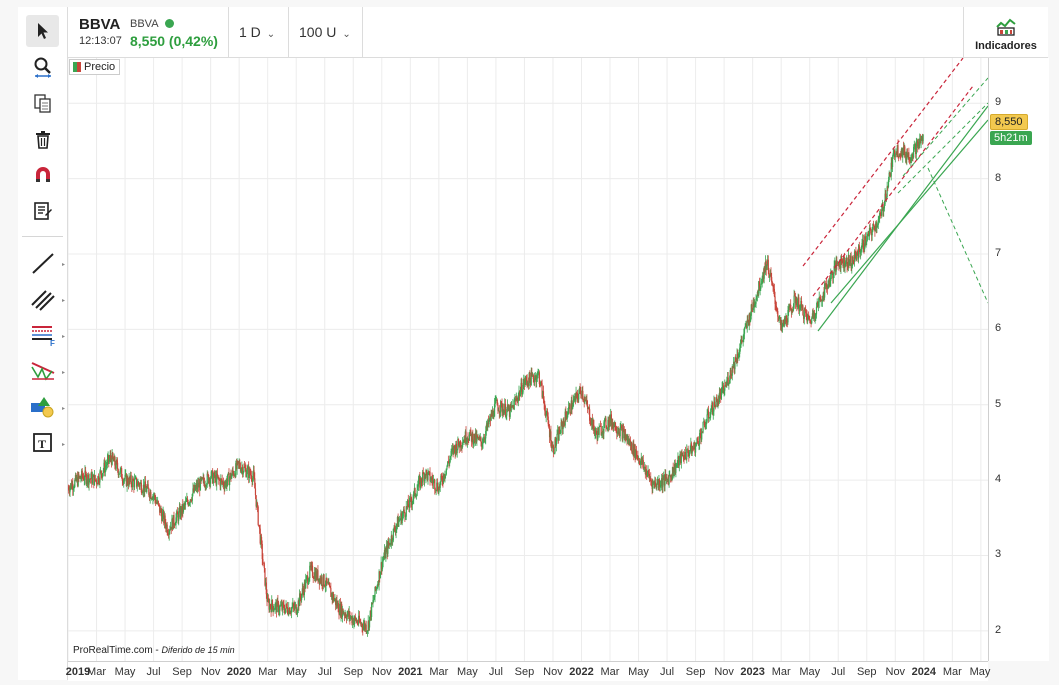 The width and height of the screenshot is (1059, 685). Describe the element at coordinates (42, 140) in the screenshot. I see `trash-icon` at that location.